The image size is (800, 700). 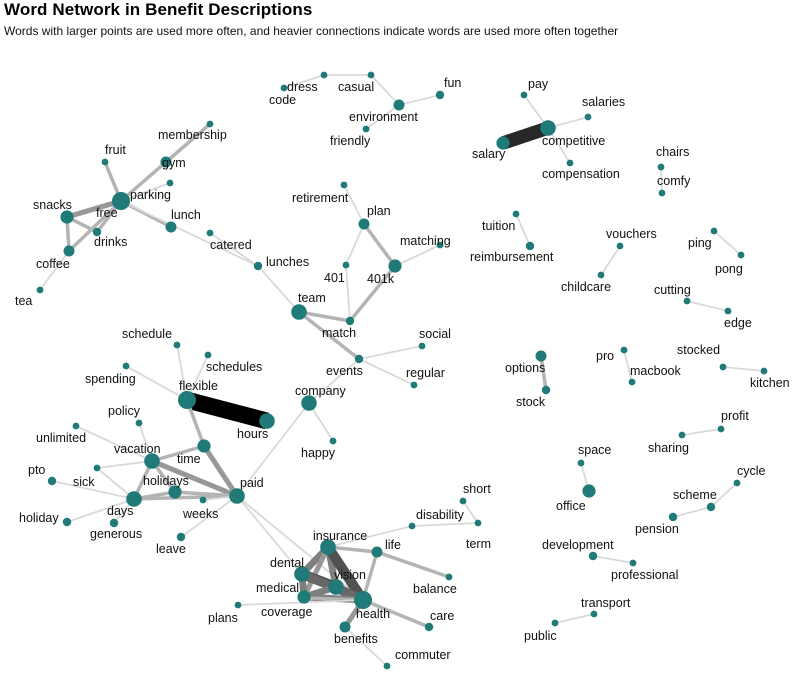 What do you see at coordinates (435, 334) in the screenshot?
I see `node-label-social: social` at bounding box center [435, 334].